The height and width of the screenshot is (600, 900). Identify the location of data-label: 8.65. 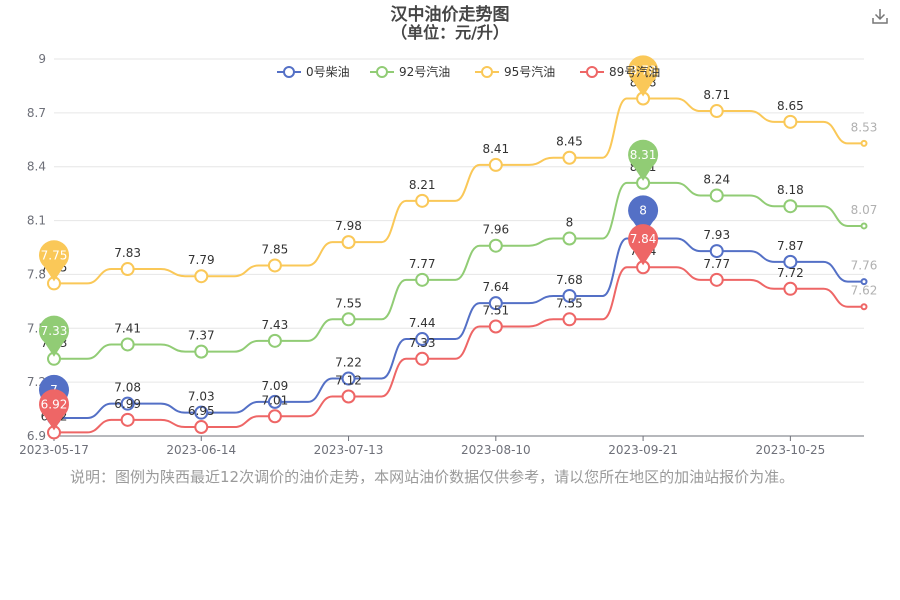
(790, 106).